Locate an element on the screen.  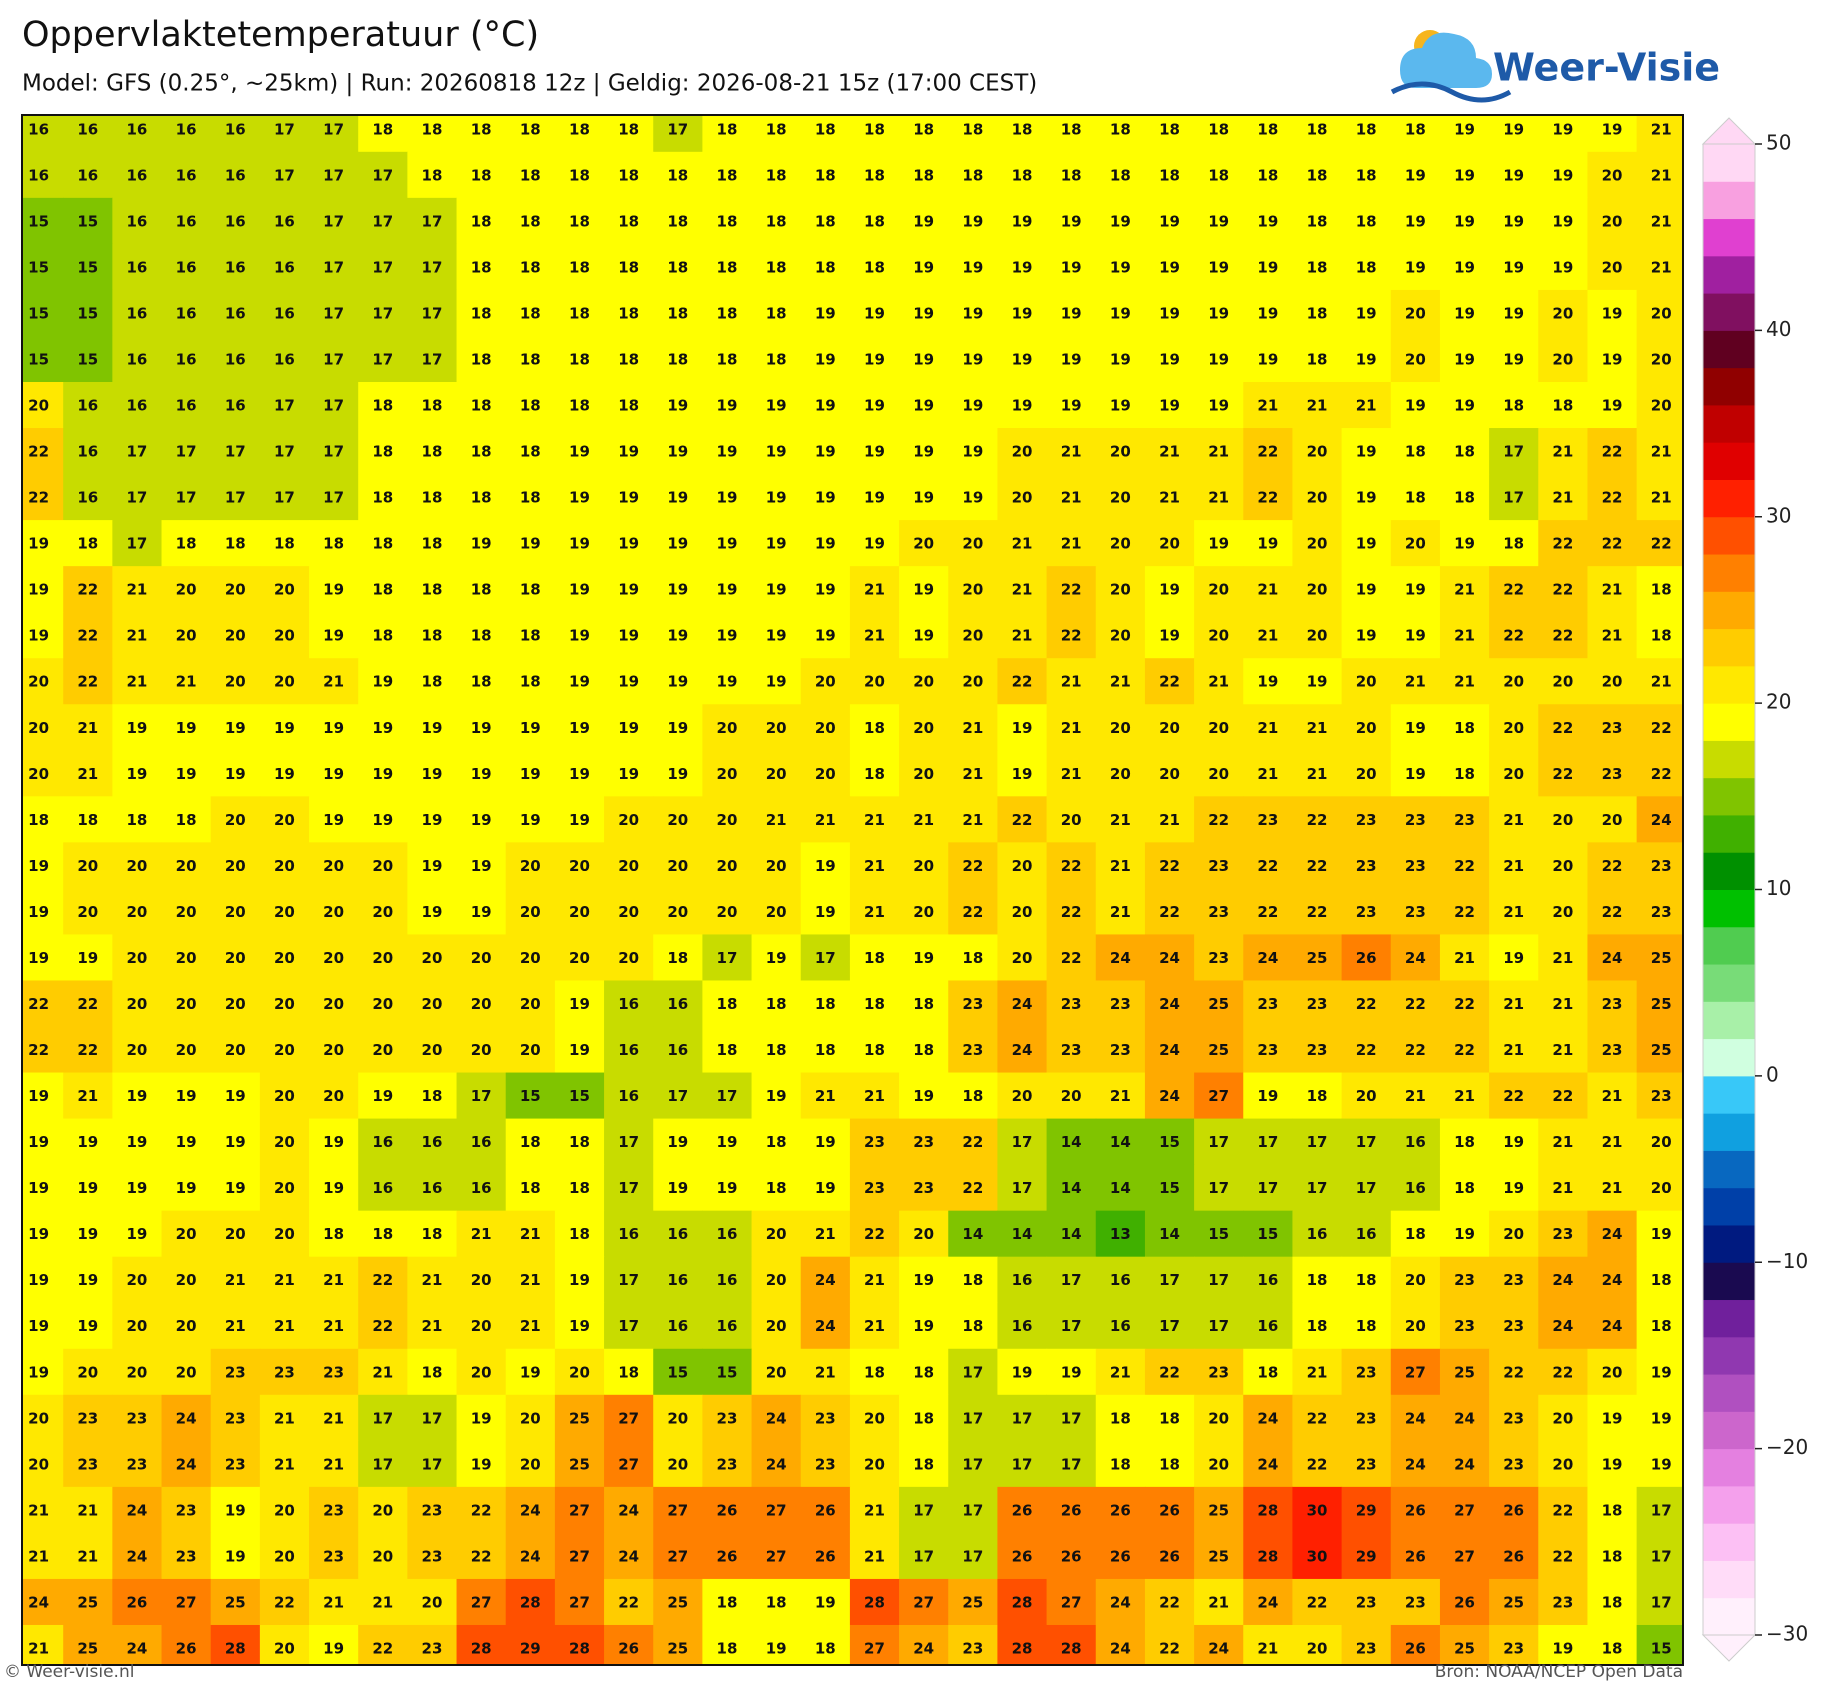
colorbar-bin is located at coordinates (1729, 423).